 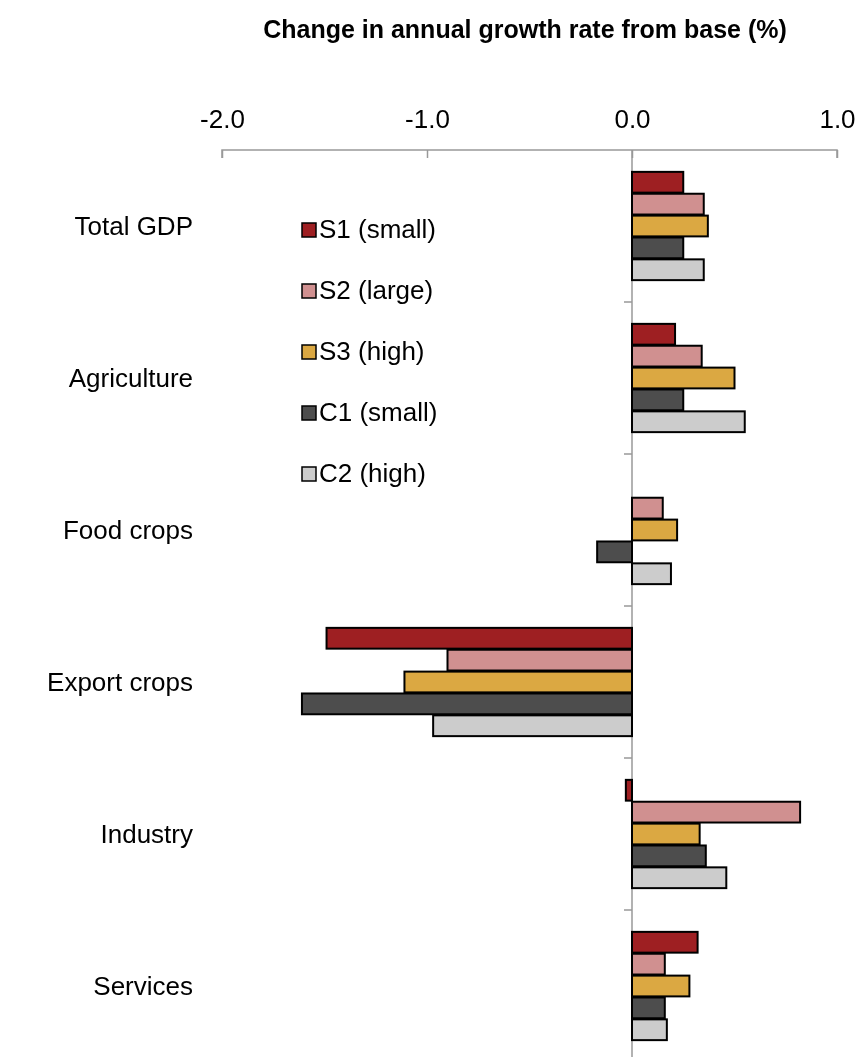 What do you see at coordinates (120, 682) in the screenshot?
I see `y-tick-label: Export crops` at bounding box center [120, 682].